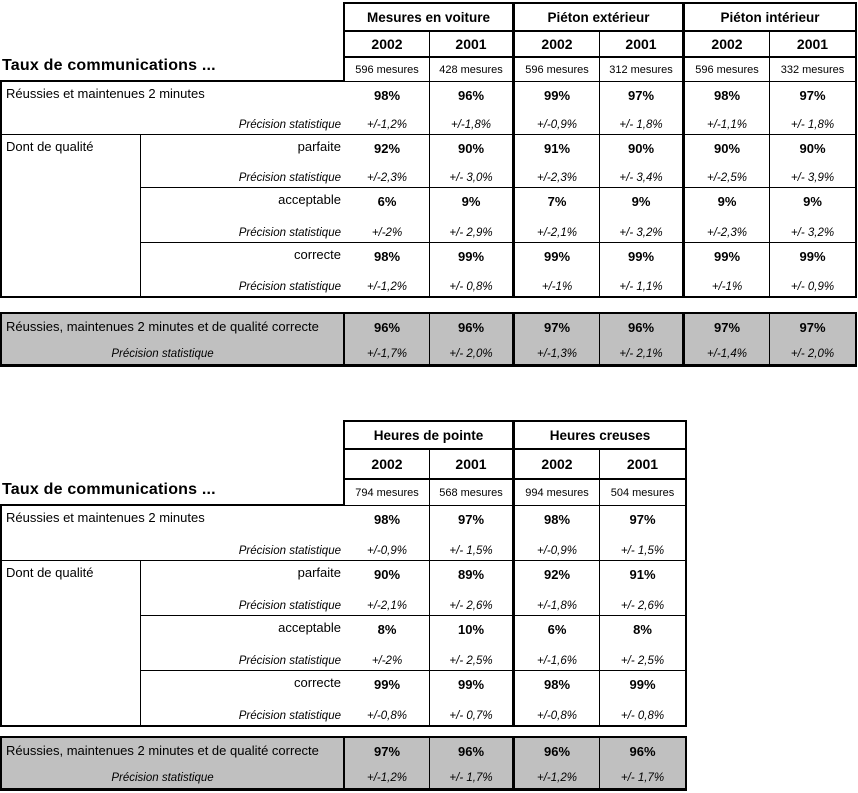  Describe the element at coordinates (727, 269) in the screenshot. I see `data-cell: 99% +/-1%` at that location.